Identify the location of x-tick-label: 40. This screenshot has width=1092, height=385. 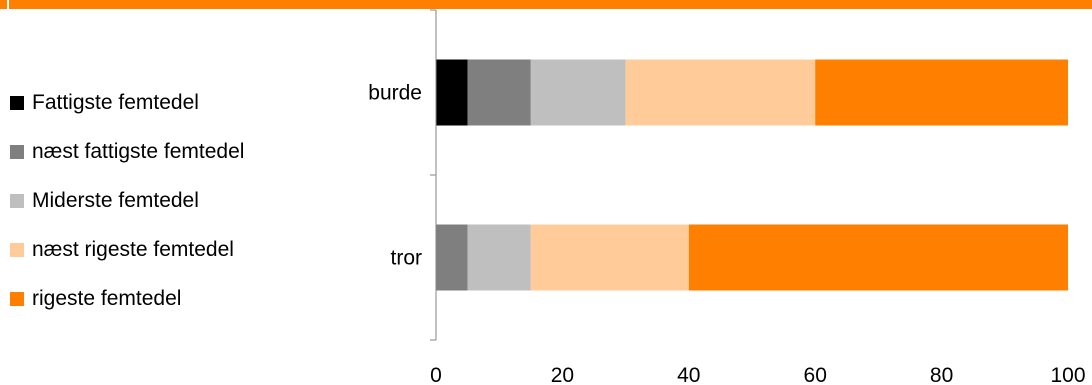
(688, 374).